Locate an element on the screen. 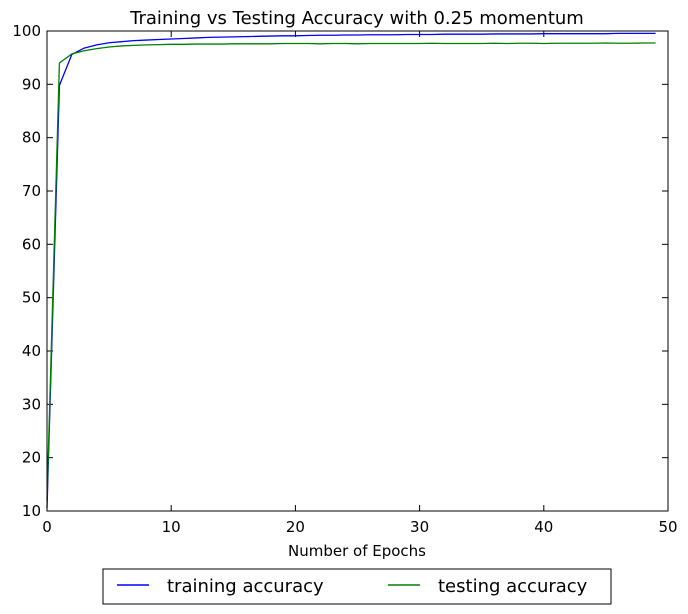 Image resolution: width=688 pixels, height=614 pixels. x-axis-label: Number of Epochs is located at coordinates (357, 551).